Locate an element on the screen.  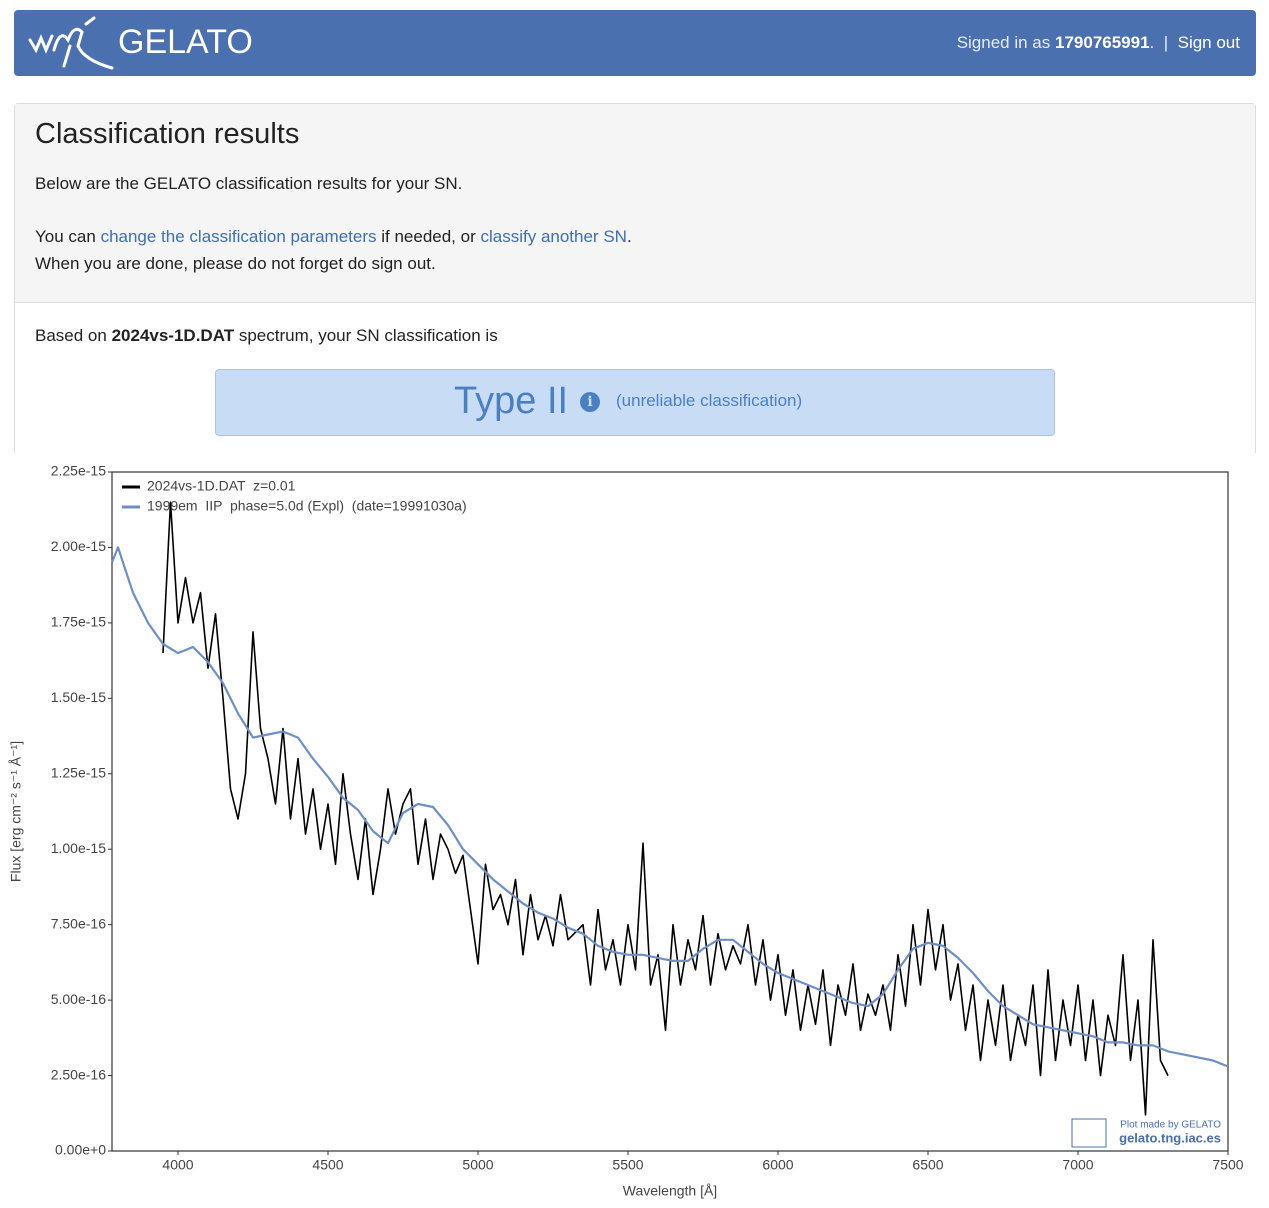
watermark: Plot made by GELATO is located at coordinates (1170, 1125).